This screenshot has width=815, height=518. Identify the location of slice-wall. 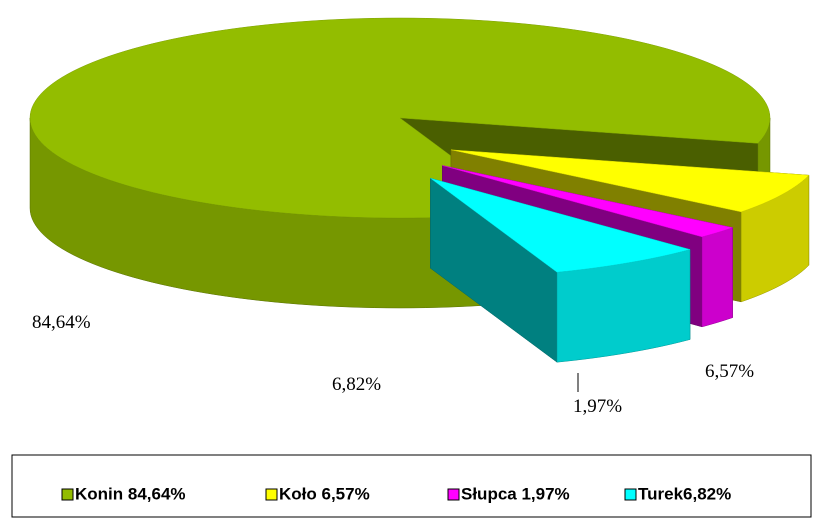
(717, 277).